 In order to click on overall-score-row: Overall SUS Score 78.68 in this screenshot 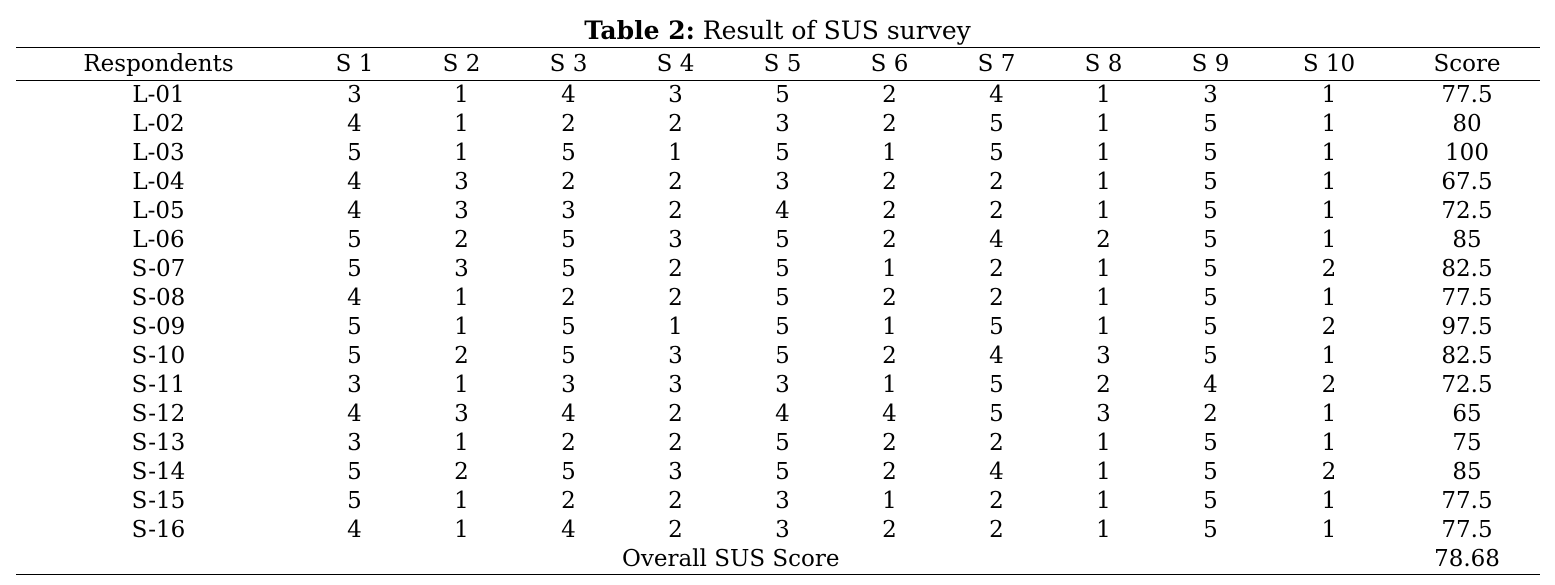, I will do `click(778, 560)`.